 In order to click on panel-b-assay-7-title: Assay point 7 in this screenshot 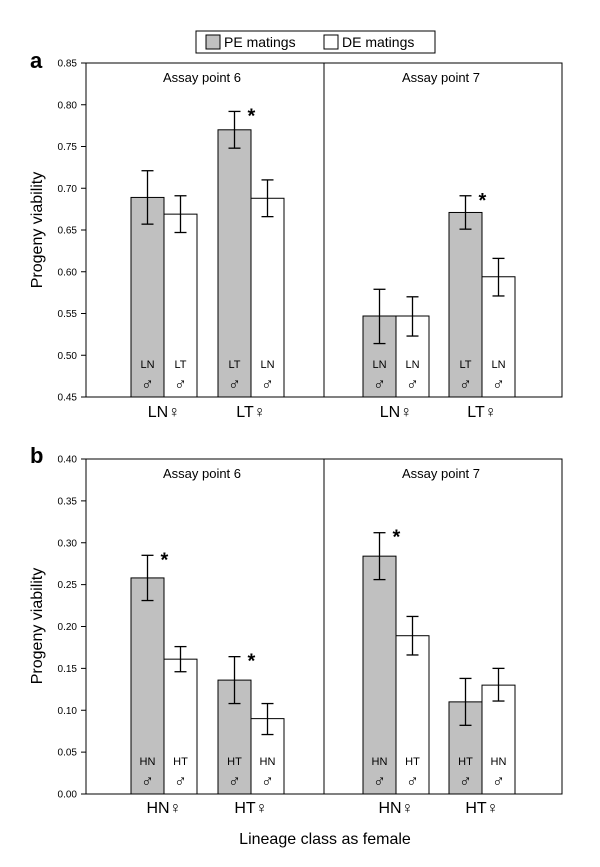, I will do `click(441, 473)`.